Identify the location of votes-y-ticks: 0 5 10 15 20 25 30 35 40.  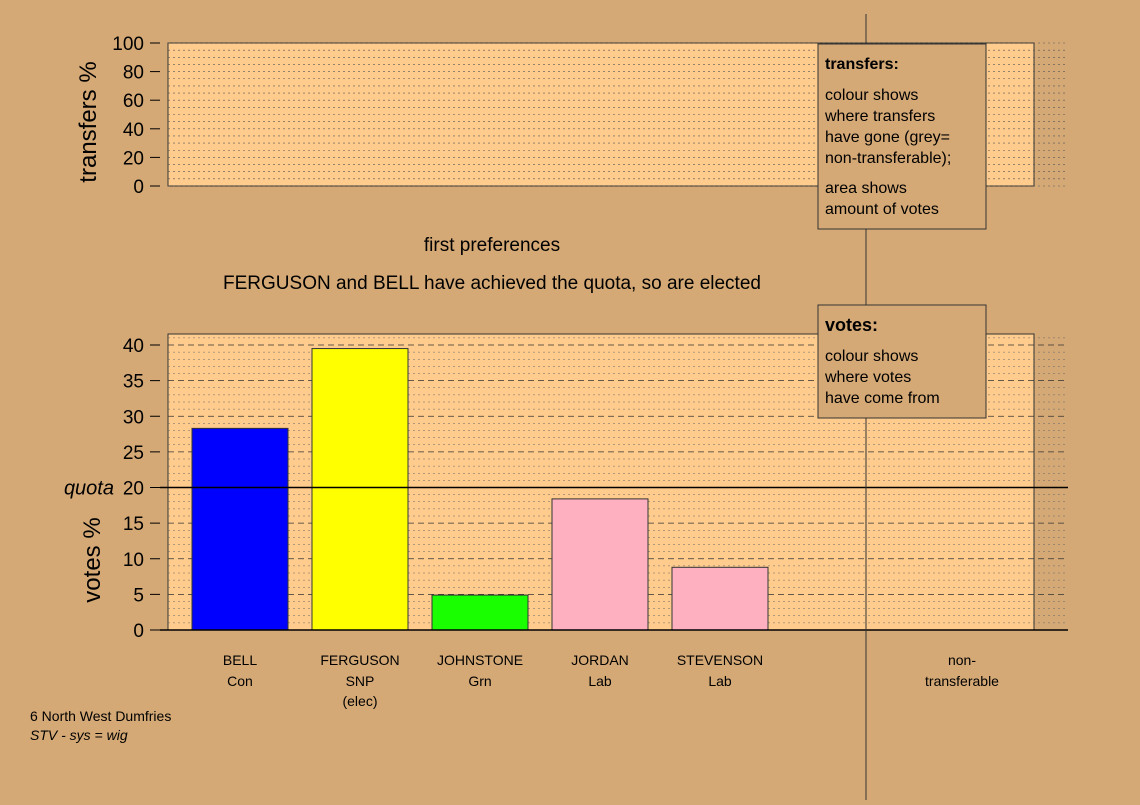
(141, 489).